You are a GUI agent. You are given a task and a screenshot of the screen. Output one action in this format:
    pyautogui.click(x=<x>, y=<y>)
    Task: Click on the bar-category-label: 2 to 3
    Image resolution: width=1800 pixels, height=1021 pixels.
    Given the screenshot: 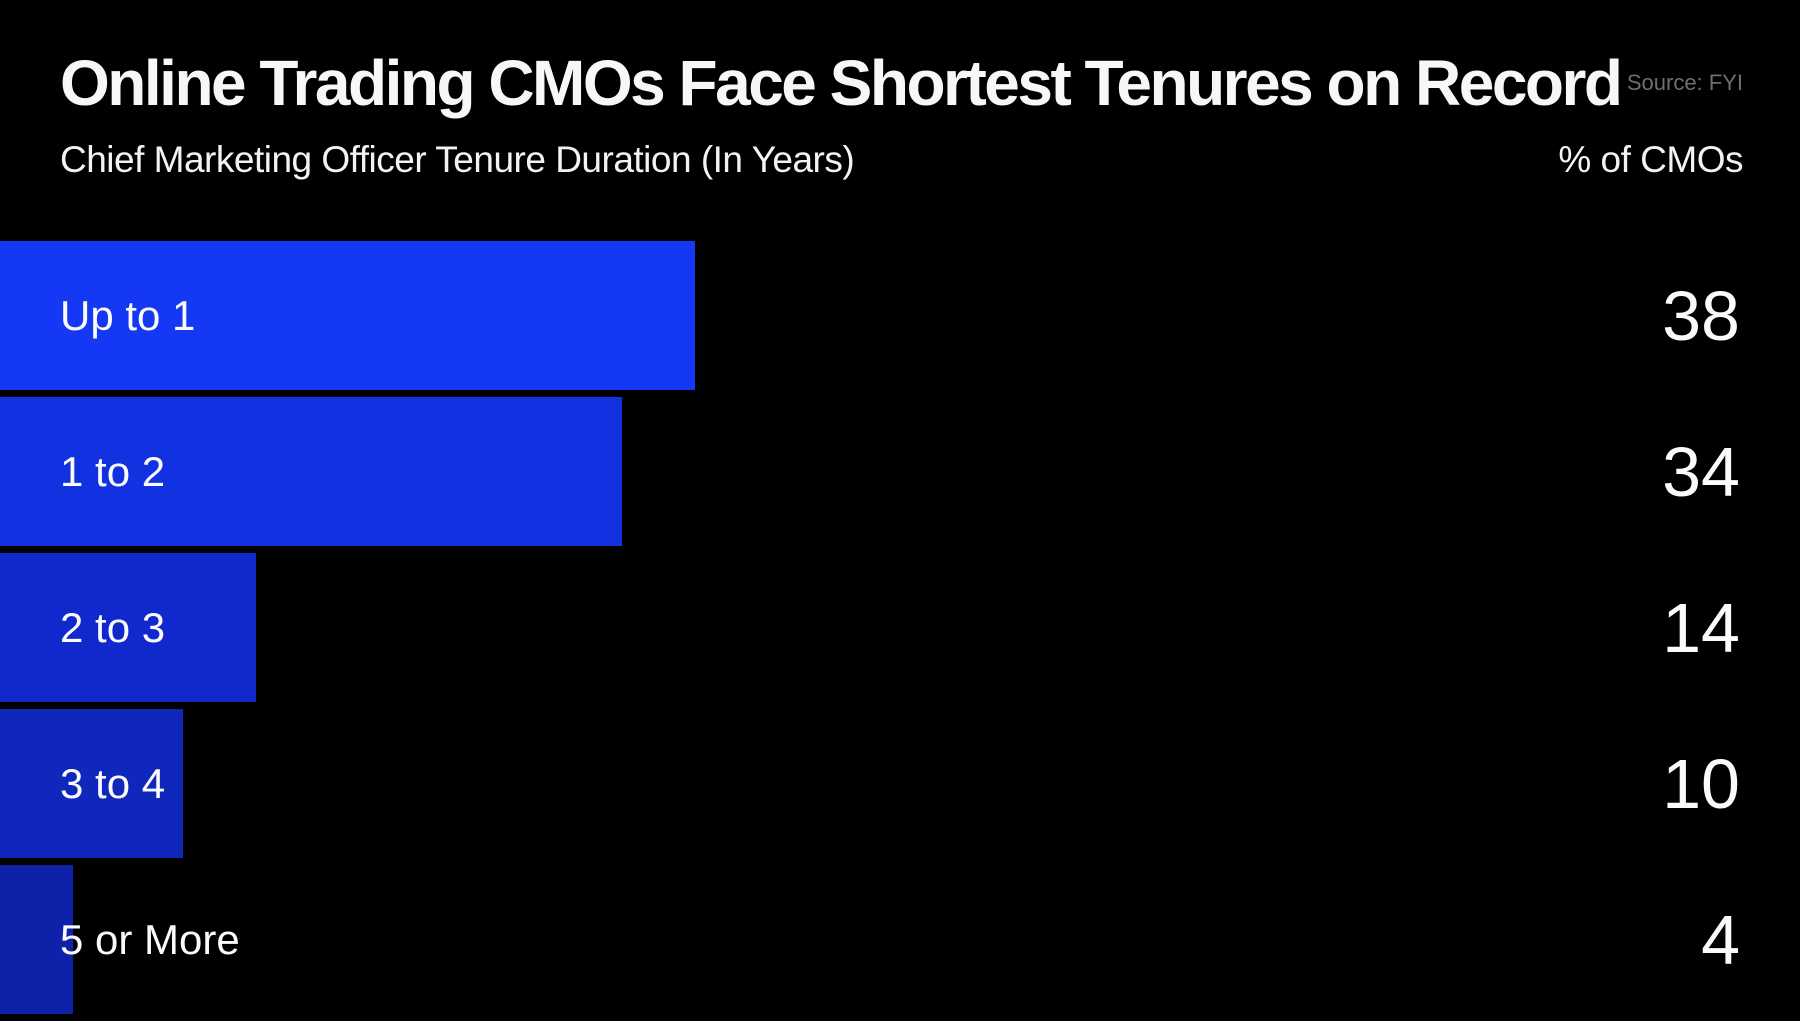 What is the action you would take?
    pyautogui.click(x=113, y=627)
    